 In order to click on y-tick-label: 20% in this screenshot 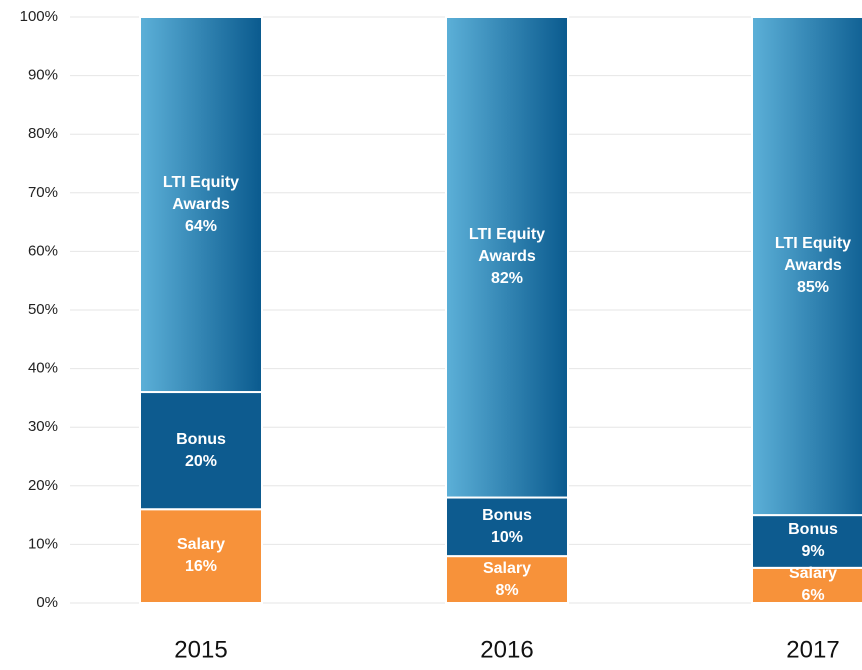, I will do `click(43, 485)`.